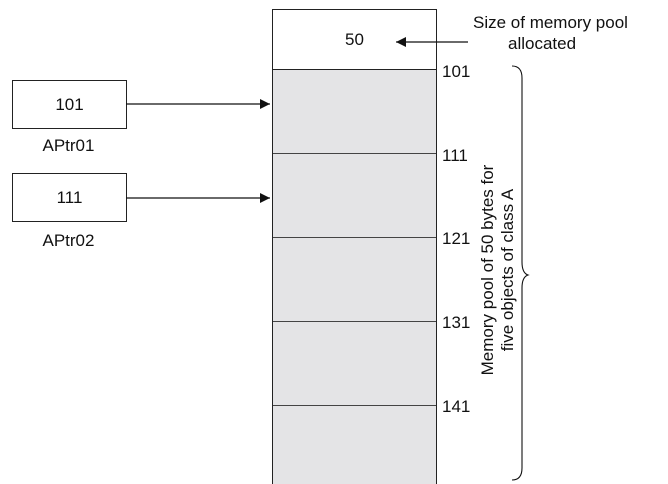 The height and width of the screenshot is (484, 668). I want to click on pointer-value: 111, so click(69, 197).